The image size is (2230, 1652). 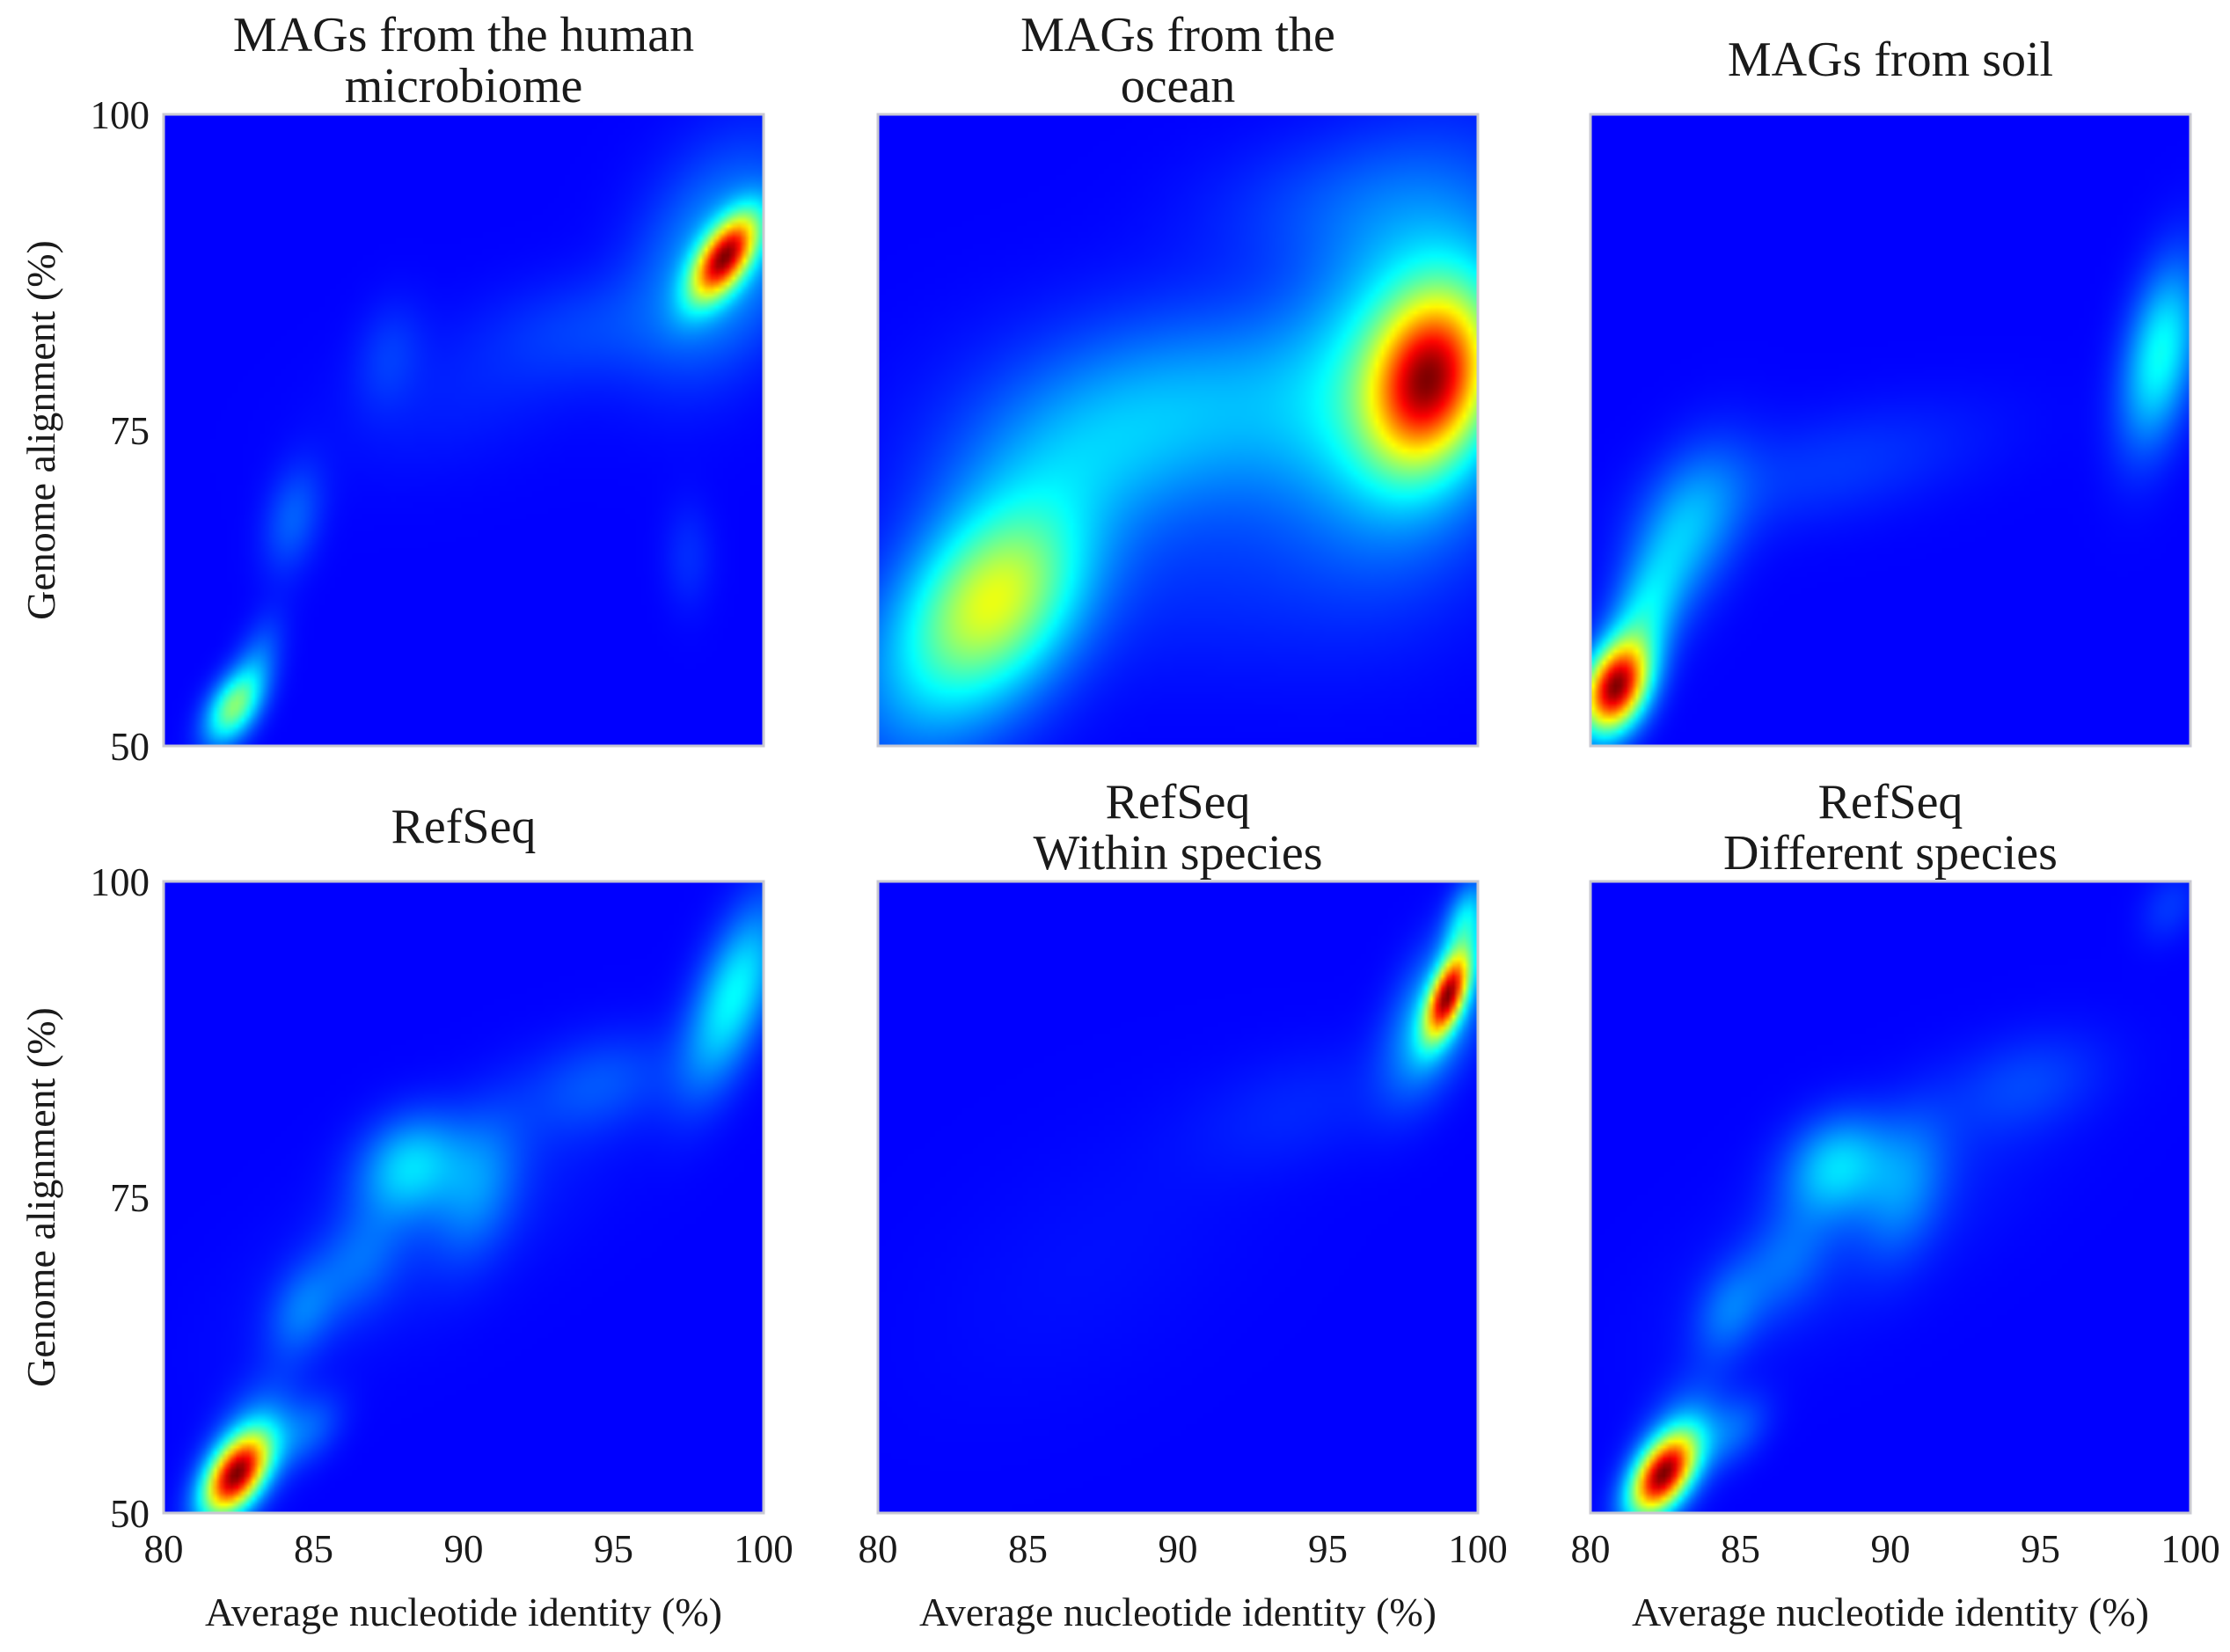 I want to click on chart-title-line: MAGs from soil, so click(x=1890, y=60).